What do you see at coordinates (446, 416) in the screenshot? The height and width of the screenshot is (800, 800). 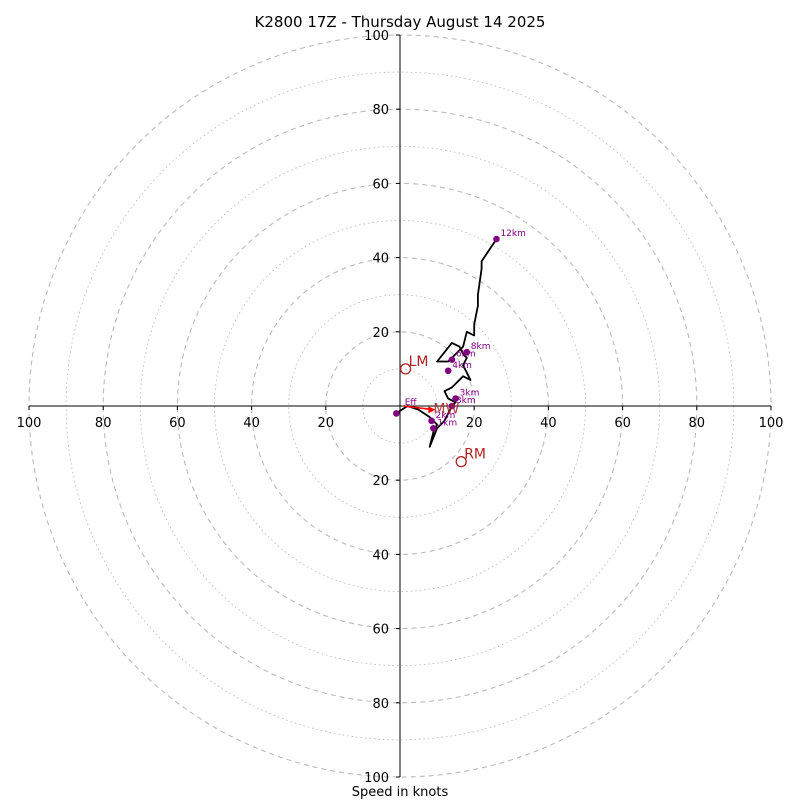 I see `height-marker-label: 2km` at bounding box center [446, 416].